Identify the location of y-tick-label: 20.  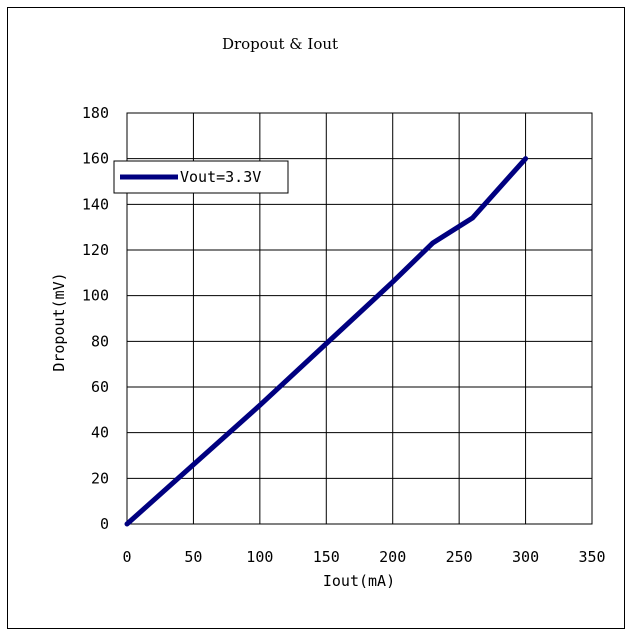
(100, 478).